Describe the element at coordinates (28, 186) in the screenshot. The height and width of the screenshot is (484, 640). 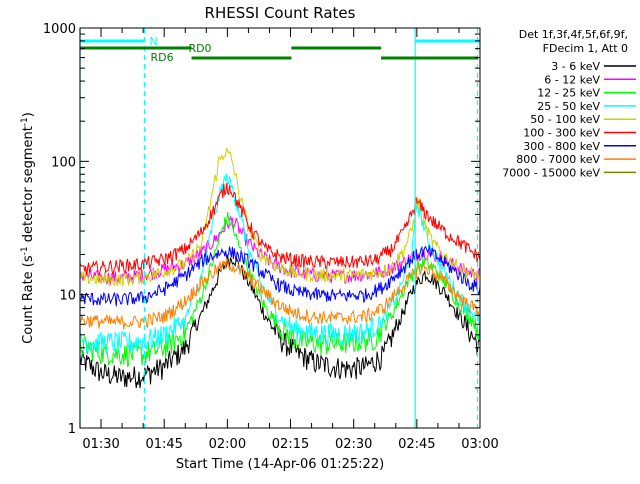
I see `y-axis-label-part: detector segment` at that location.